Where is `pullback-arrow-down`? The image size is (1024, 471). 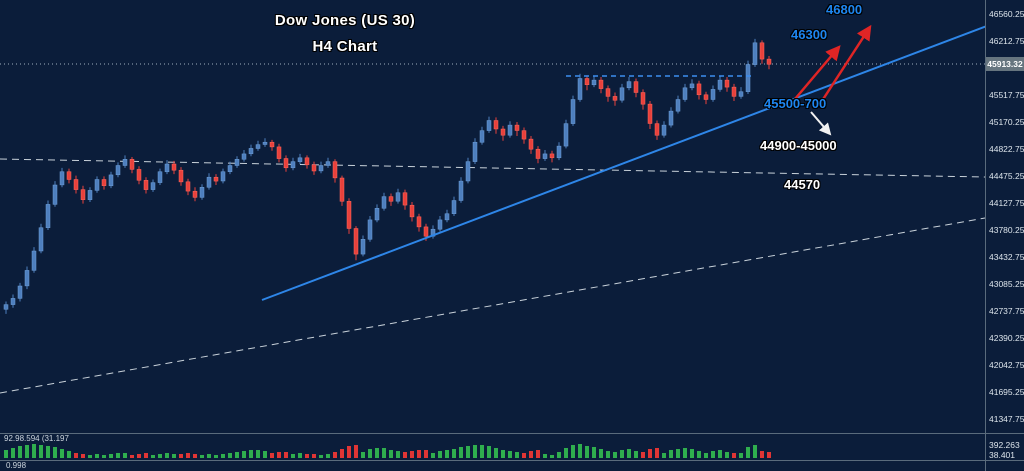
pullback-arrow-down is located at coordinates (821, 123).